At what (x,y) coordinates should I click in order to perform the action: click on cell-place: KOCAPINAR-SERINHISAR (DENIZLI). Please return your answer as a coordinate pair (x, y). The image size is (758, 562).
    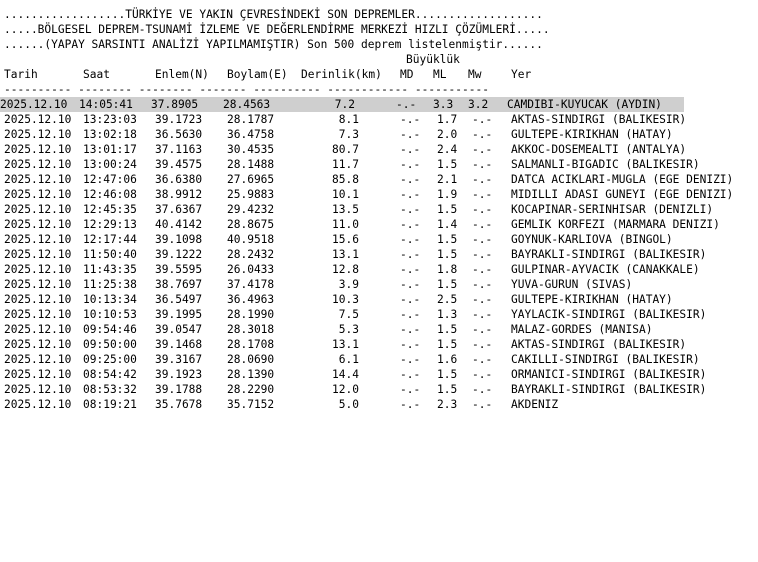
    Looking at the image, I should click on (612, 209).